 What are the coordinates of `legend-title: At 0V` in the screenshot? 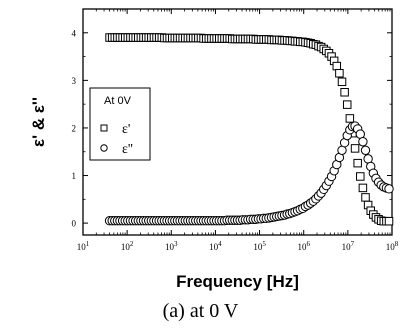 It's located at (118, 101).